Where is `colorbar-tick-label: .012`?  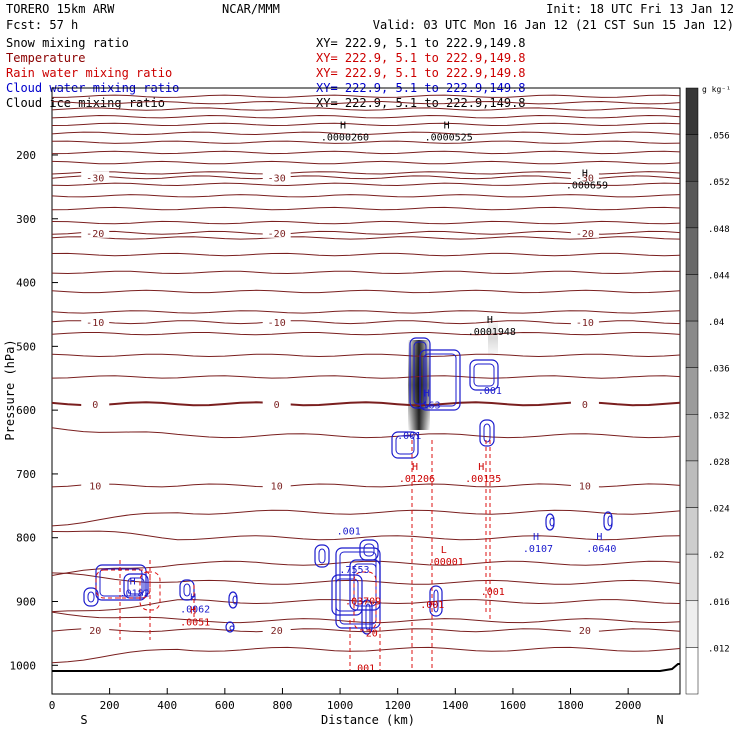 colorbar-tick-label: .012 is located at coordinates (719, 649).